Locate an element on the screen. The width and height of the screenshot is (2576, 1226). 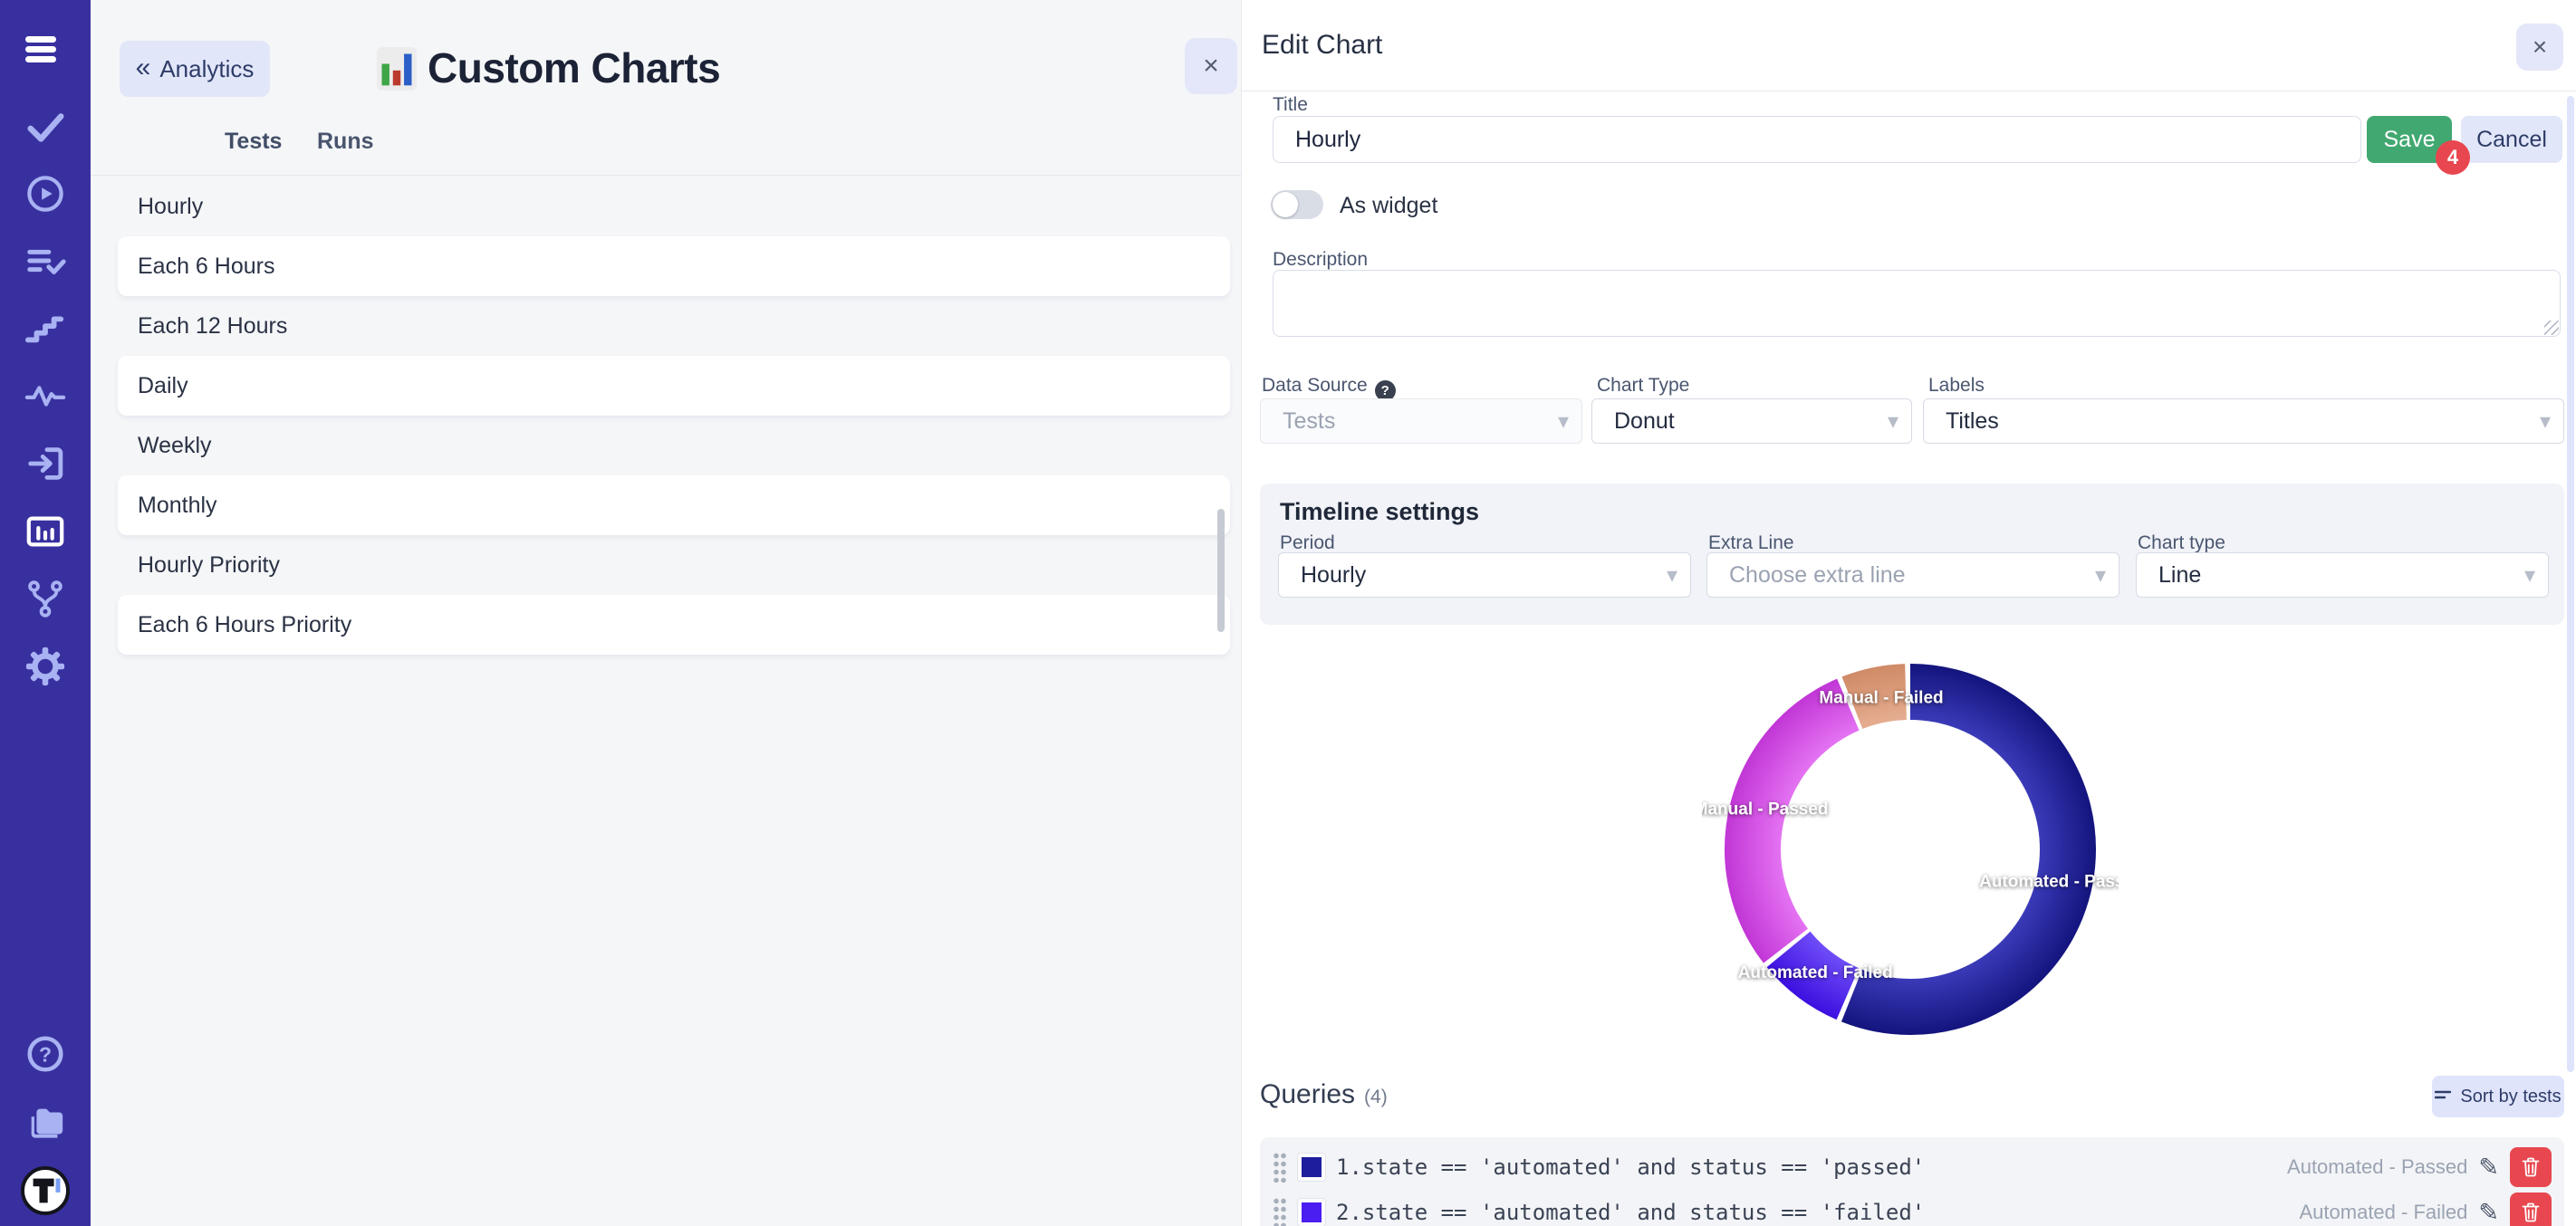
menu-icon is located at coordinates (40, 51).